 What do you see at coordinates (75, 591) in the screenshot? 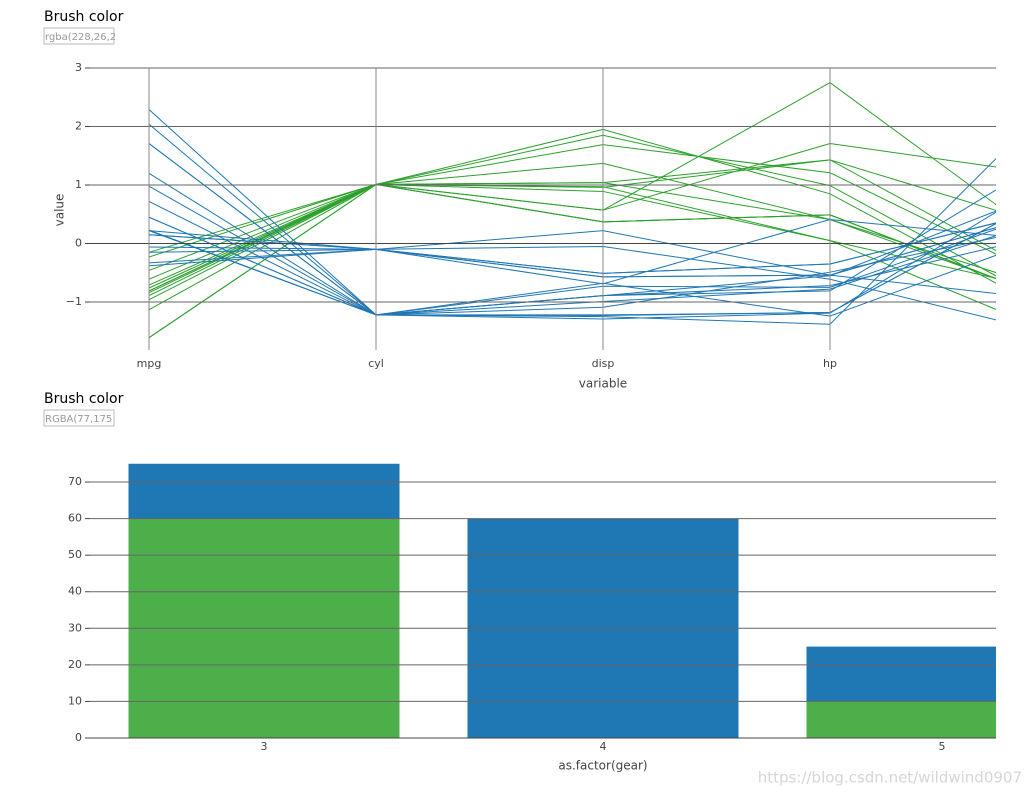
I see `y-tick-label: 40` at bounding box center [75, 591].